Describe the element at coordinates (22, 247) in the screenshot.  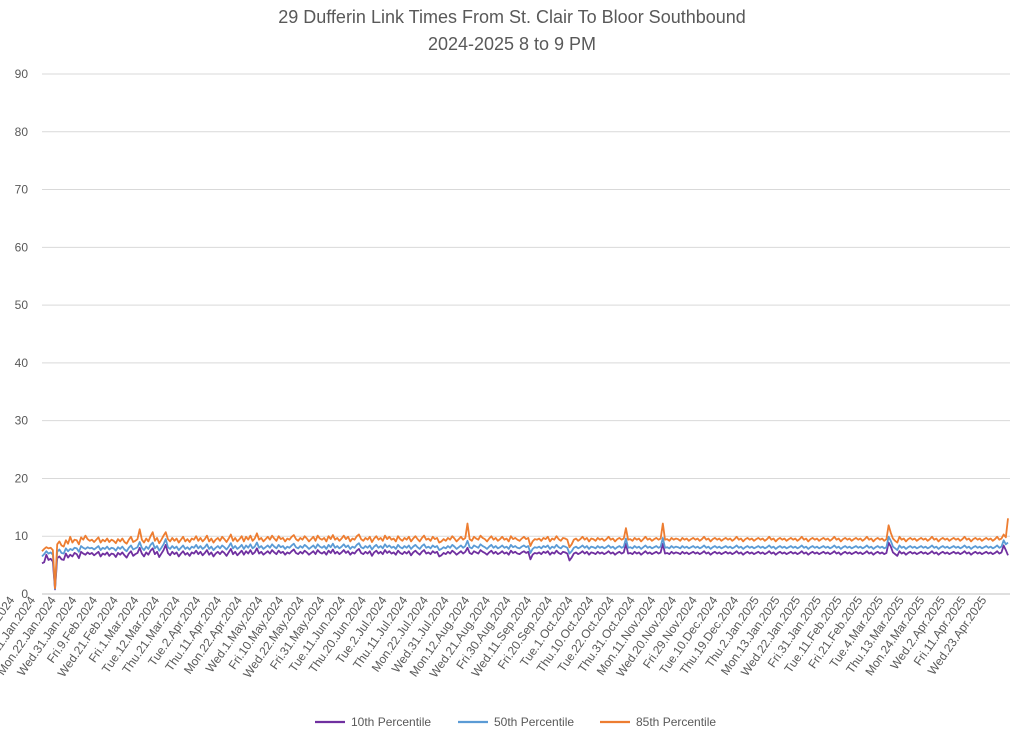
I see `y-tick-label: 60` at that location.